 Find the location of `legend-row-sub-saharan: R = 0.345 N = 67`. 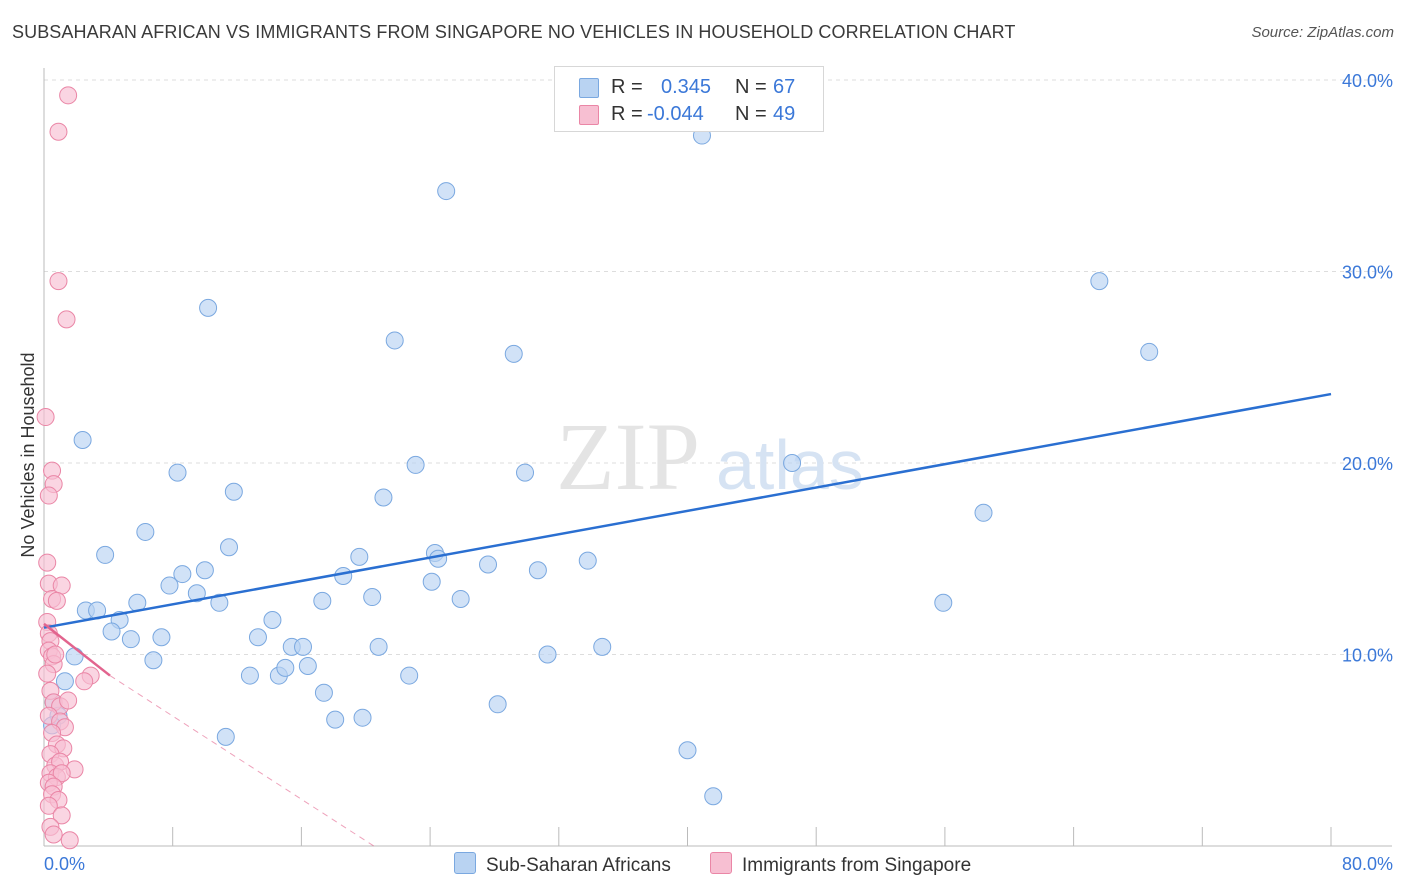

legend-row-sub-saharan: R = 0.345 N = 67 is located at coordinates (689, 87).